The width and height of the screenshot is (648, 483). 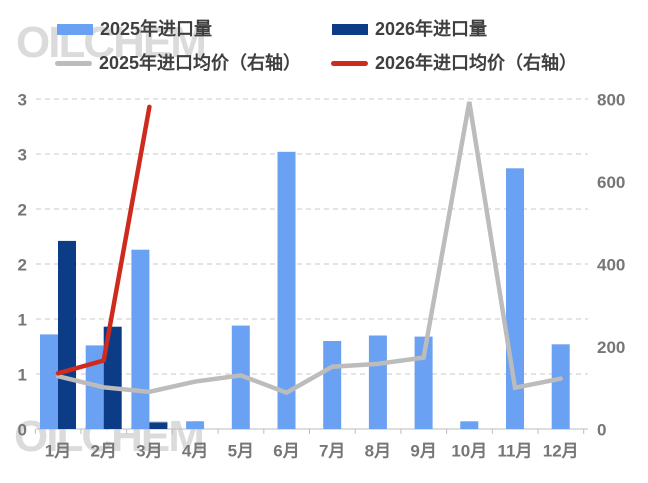 I want to click on legend-item-2025-volume: 2025年进口量, so click(x=134, y=29).